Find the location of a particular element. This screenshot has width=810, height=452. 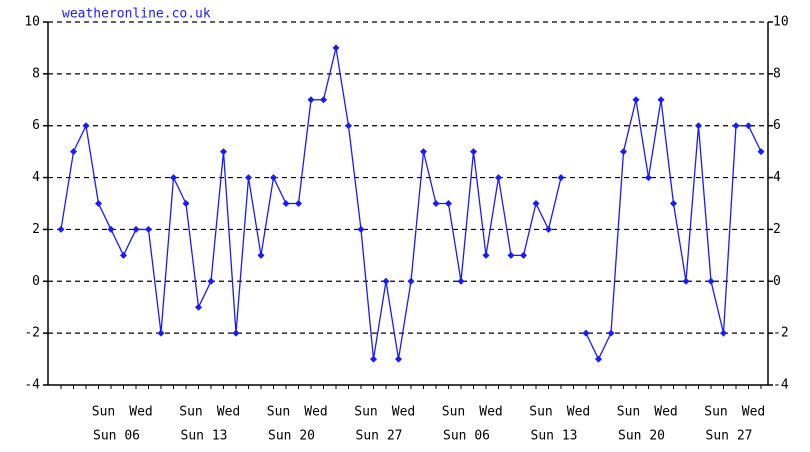

y-tick-label: 8 is located at coordinates (36, 73).